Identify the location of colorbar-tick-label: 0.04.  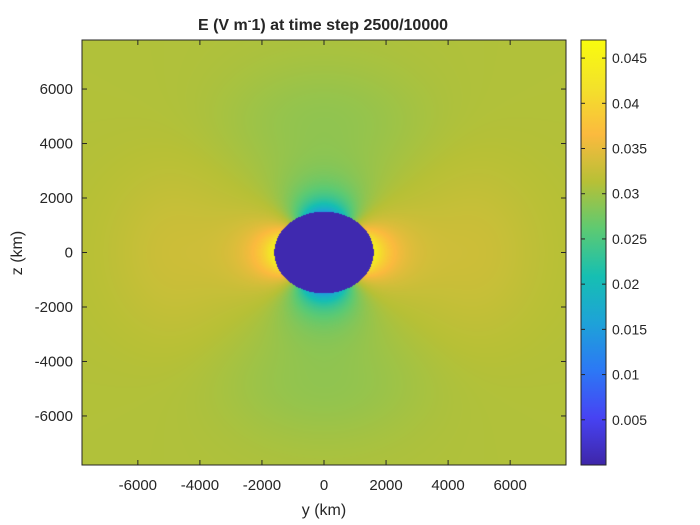
(625, 103).